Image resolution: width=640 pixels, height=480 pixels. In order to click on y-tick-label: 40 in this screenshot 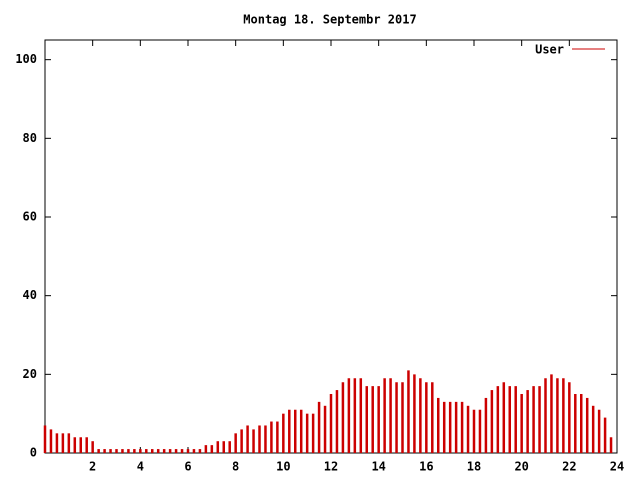, I will do `click(30, 295)`.